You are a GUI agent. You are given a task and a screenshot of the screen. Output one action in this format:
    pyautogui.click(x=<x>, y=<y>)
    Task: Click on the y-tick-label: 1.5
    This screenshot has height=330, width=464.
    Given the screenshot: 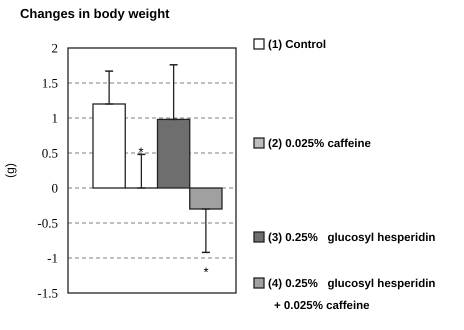 What is the action you would take?
    pyautogui.click(x=50, y=83)
    